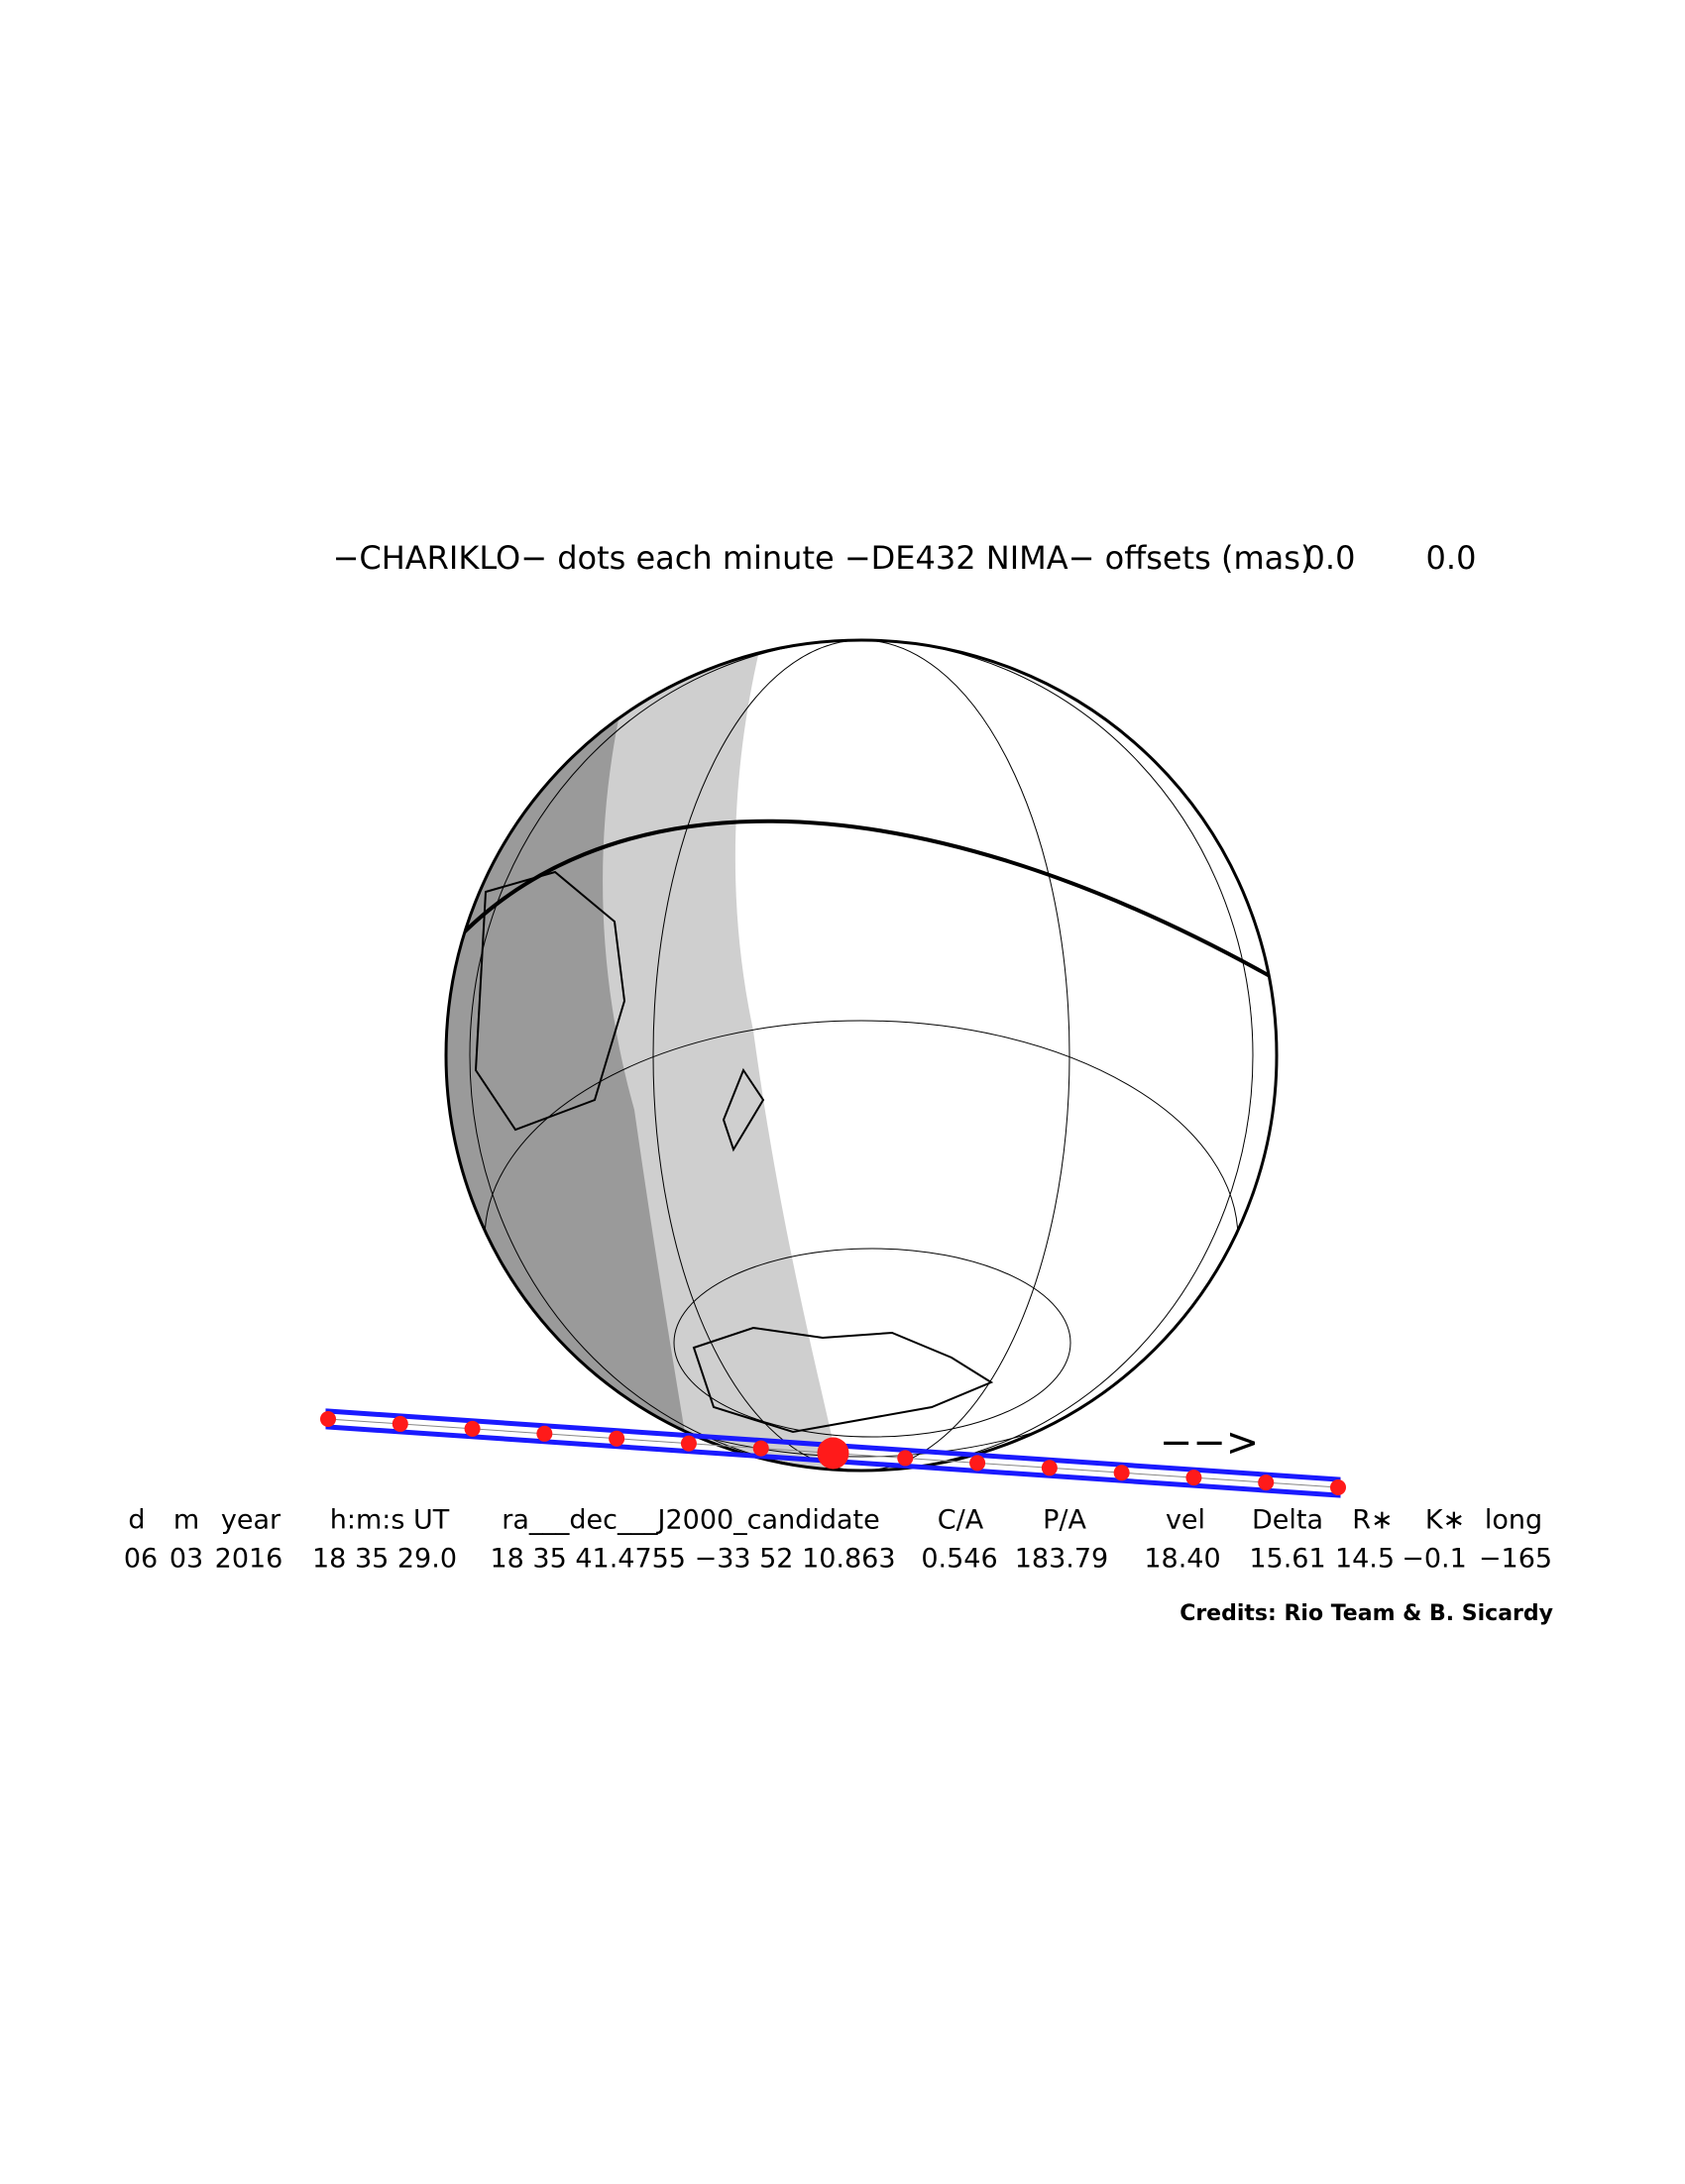 The height and width of the screenshot is (2184, 1685). Describe the element at coordinates (141, 1559) in the screenshot. I see `column-value: 06` at that location.